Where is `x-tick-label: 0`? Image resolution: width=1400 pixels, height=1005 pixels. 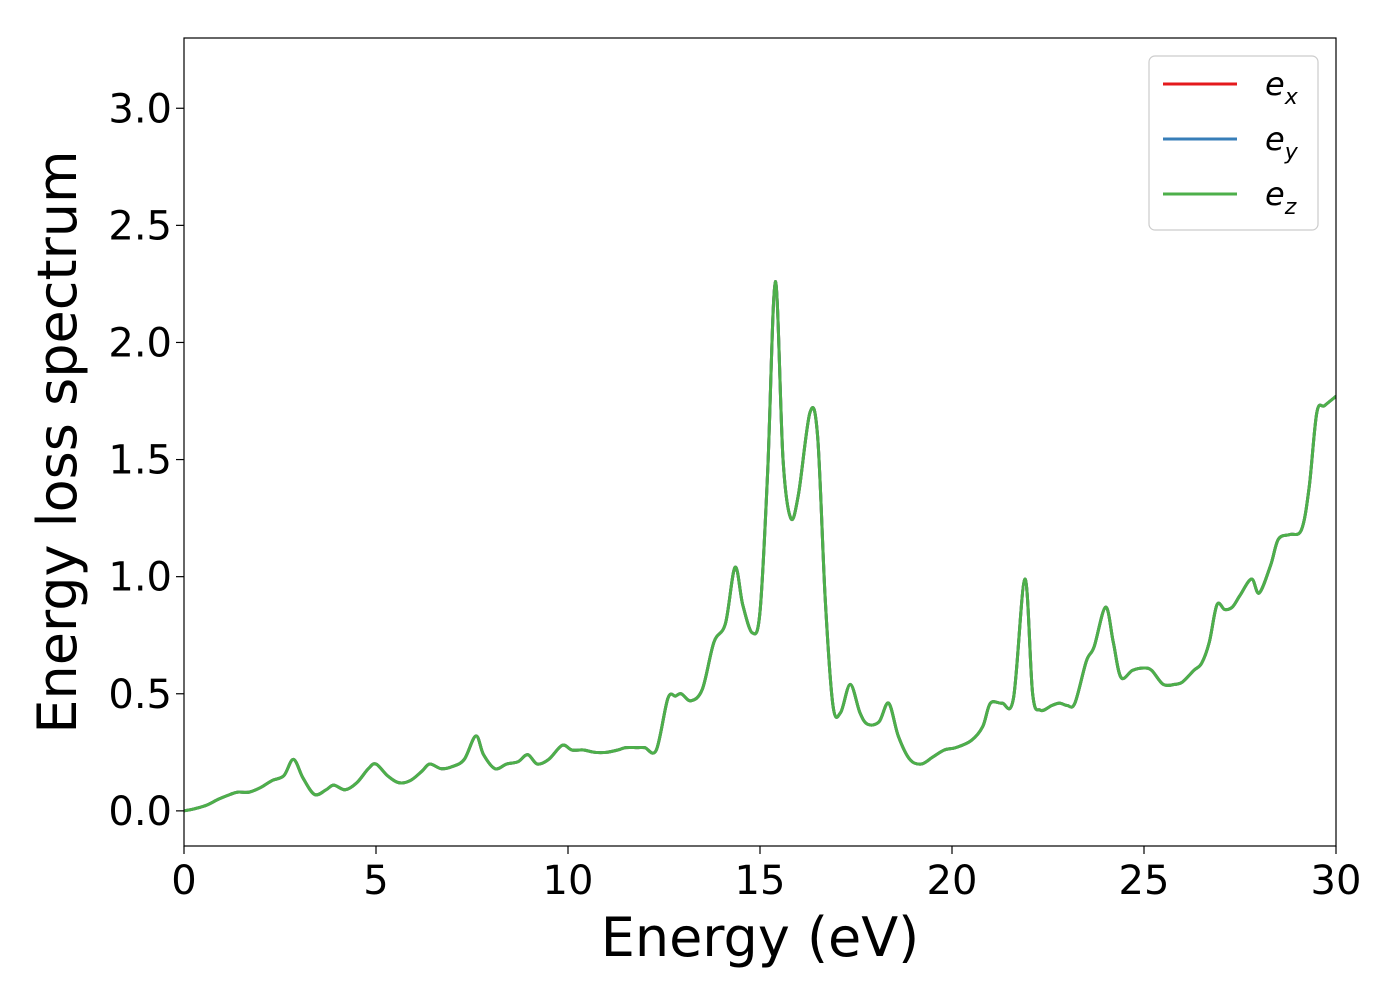
x-tick-label: 0 is located at coordinates (183, 881).